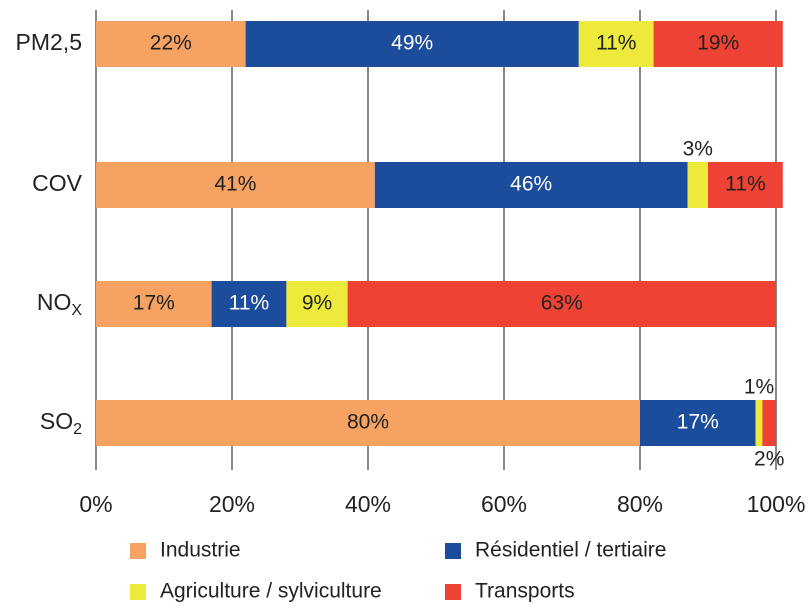 This screenshot has width=810, height=609. I want to click on value-label: 41%, so click(235, 184).